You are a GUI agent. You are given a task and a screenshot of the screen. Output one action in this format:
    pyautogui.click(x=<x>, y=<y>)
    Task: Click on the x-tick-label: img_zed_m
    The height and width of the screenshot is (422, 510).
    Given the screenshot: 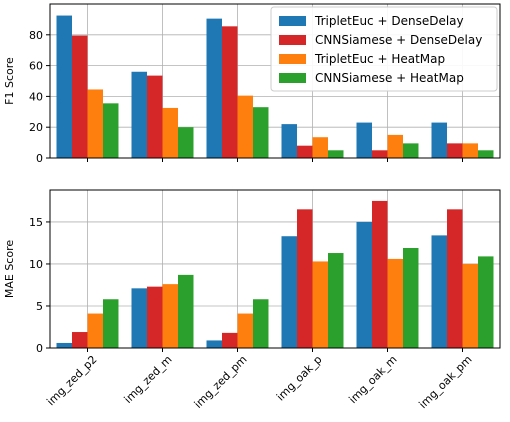 What is the action you would take?
    pyautogui.click(x=148, y=379)
    